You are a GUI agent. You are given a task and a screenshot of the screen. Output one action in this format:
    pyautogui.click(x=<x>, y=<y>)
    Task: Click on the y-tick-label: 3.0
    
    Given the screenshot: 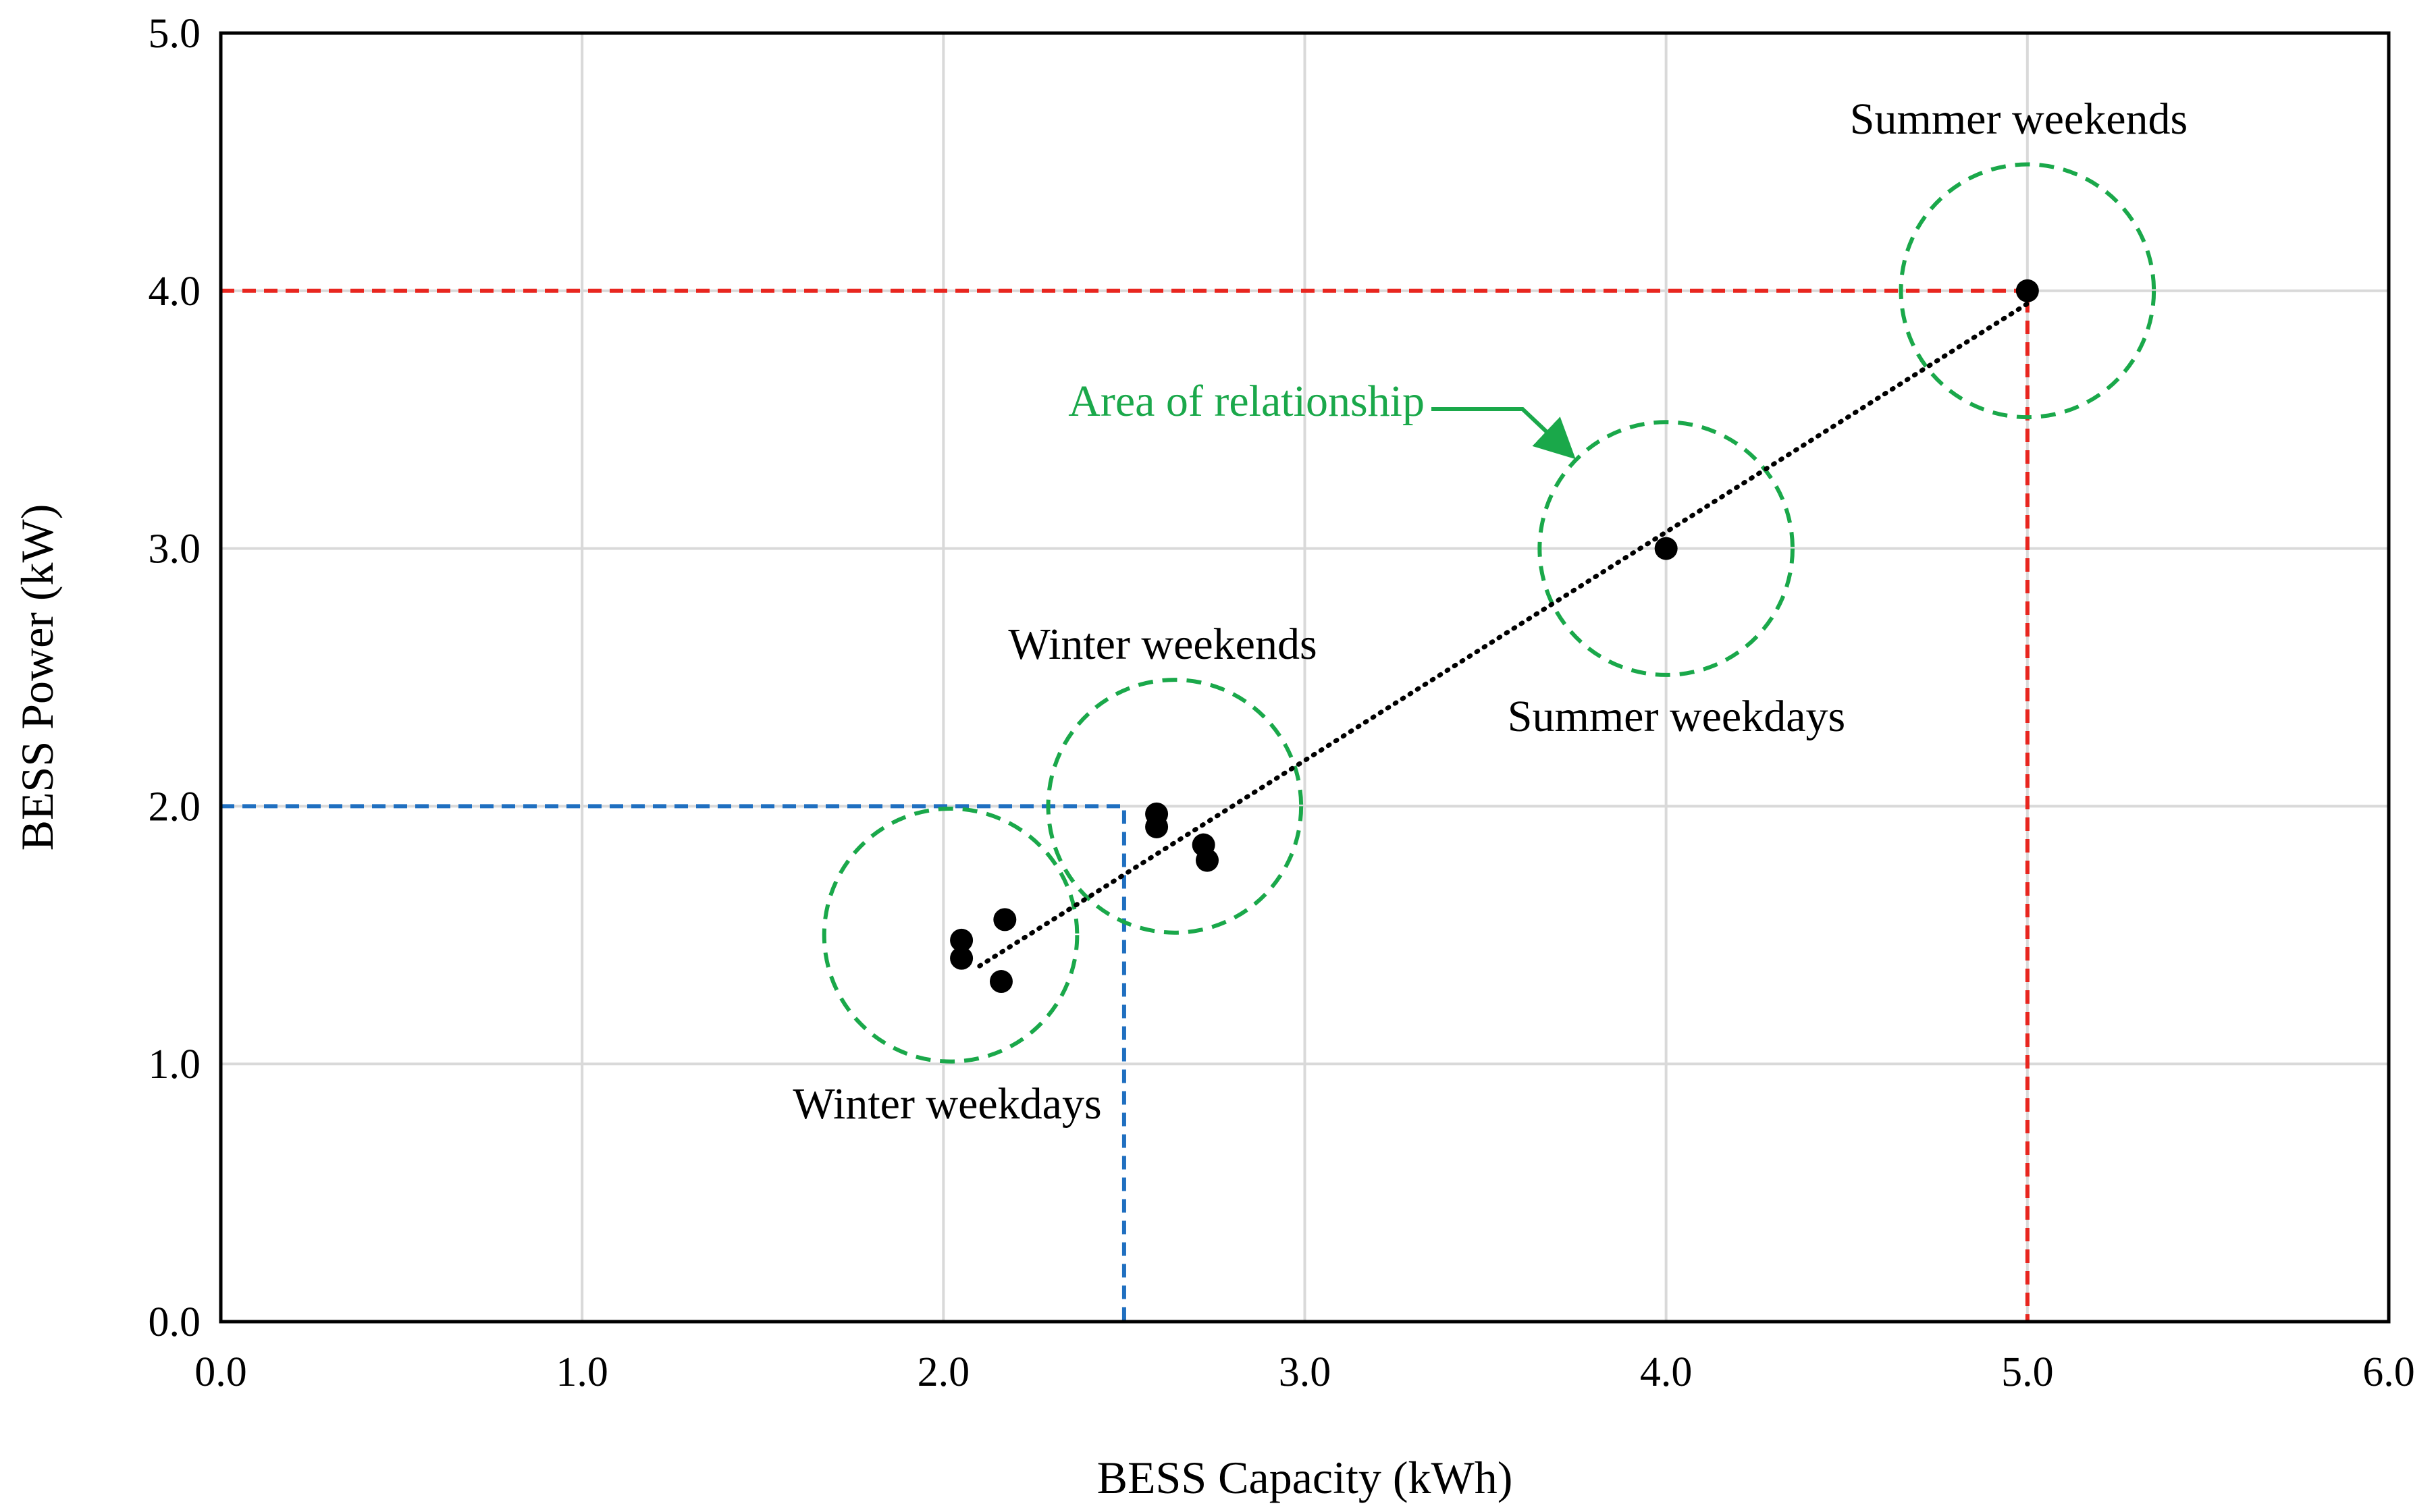 What is the action you would take?
    pyautogui.click(x=175, y=549)
    